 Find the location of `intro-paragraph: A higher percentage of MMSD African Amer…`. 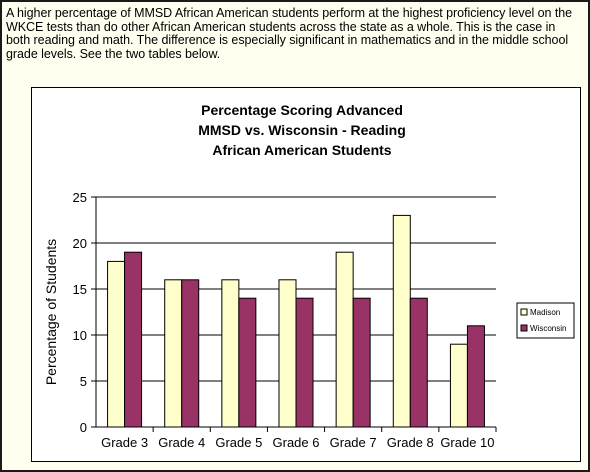

intro-paragraph: A higher percentage of MMSD African Amer… is located at coordinates (289, 33).